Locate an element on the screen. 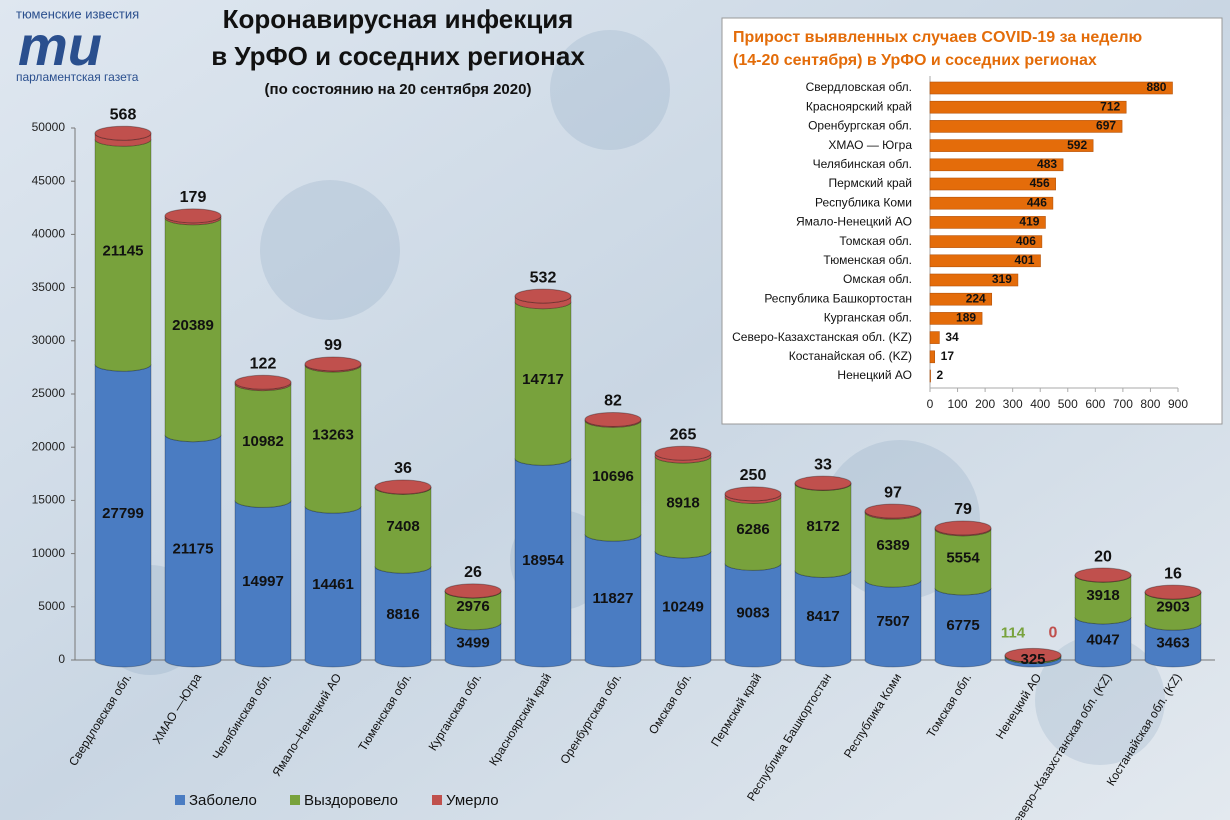 The height and width of the screenshot is (820, 1230). value-label: 14997 is located at coordinates (263, 581).